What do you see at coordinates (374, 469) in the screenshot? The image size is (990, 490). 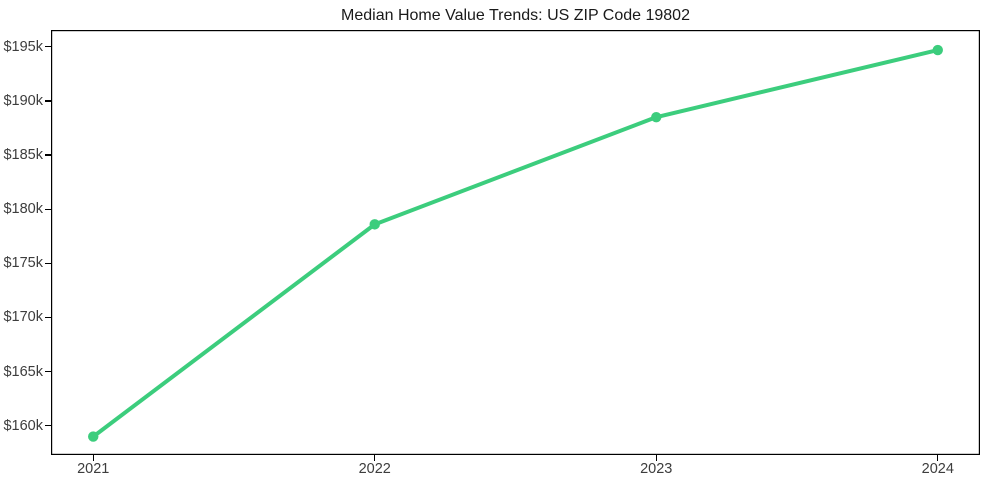 I see `x-tick-label: 2022` at bounding box center [374, 469].